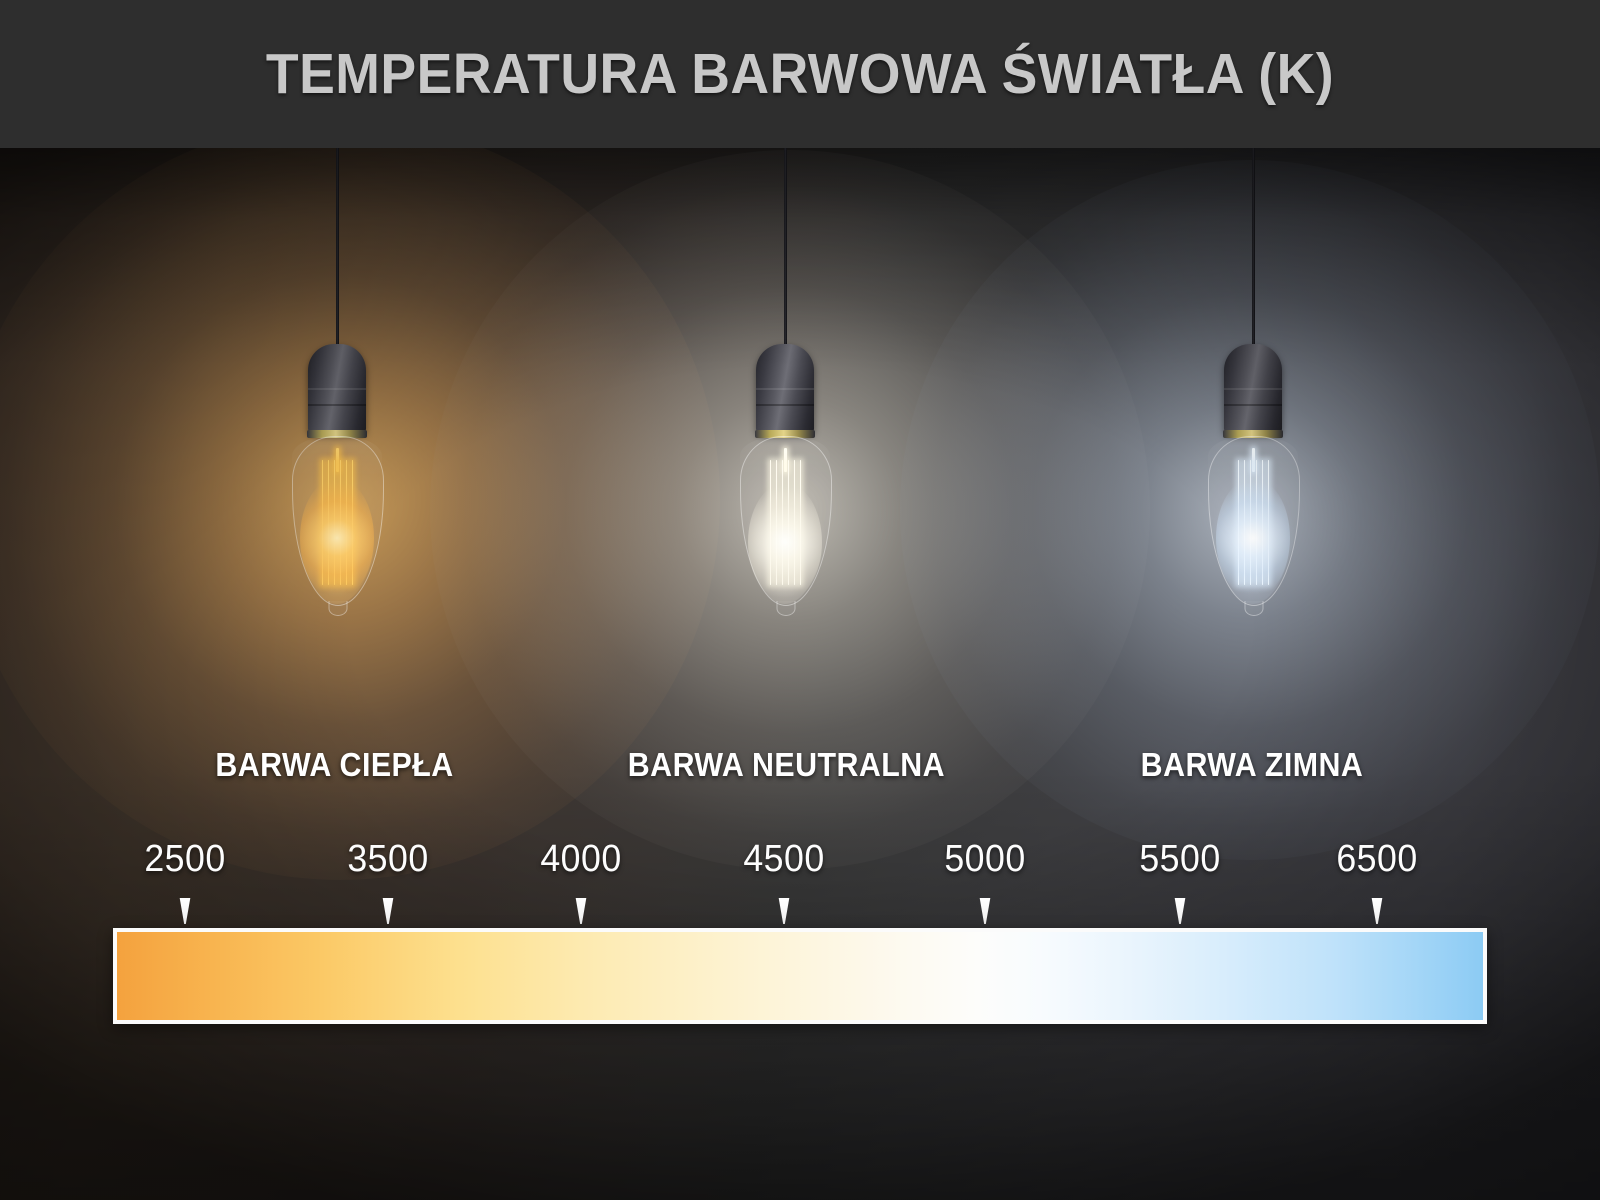  What do you see at coordinates (1252, 764) in the screenshot?
I see `category-label-cold: BARWA ZIMNA` at bounding box center [1252, 764].